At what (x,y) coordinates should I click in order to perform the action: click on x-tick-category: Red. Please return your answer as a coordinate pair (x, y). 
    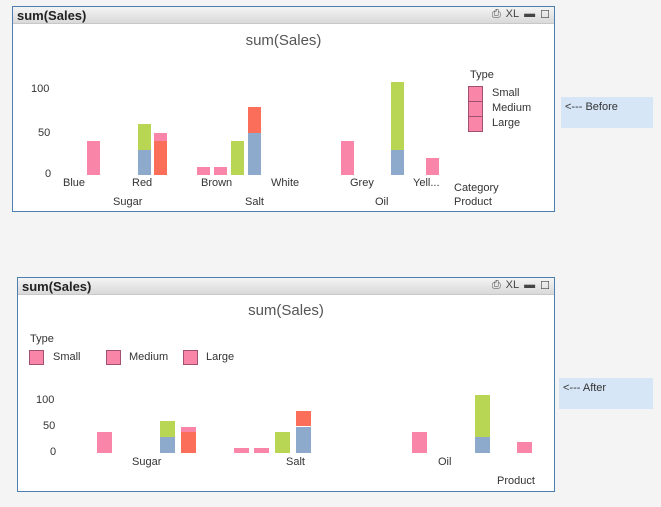
    Looking at the image, I should click on (142, 183).